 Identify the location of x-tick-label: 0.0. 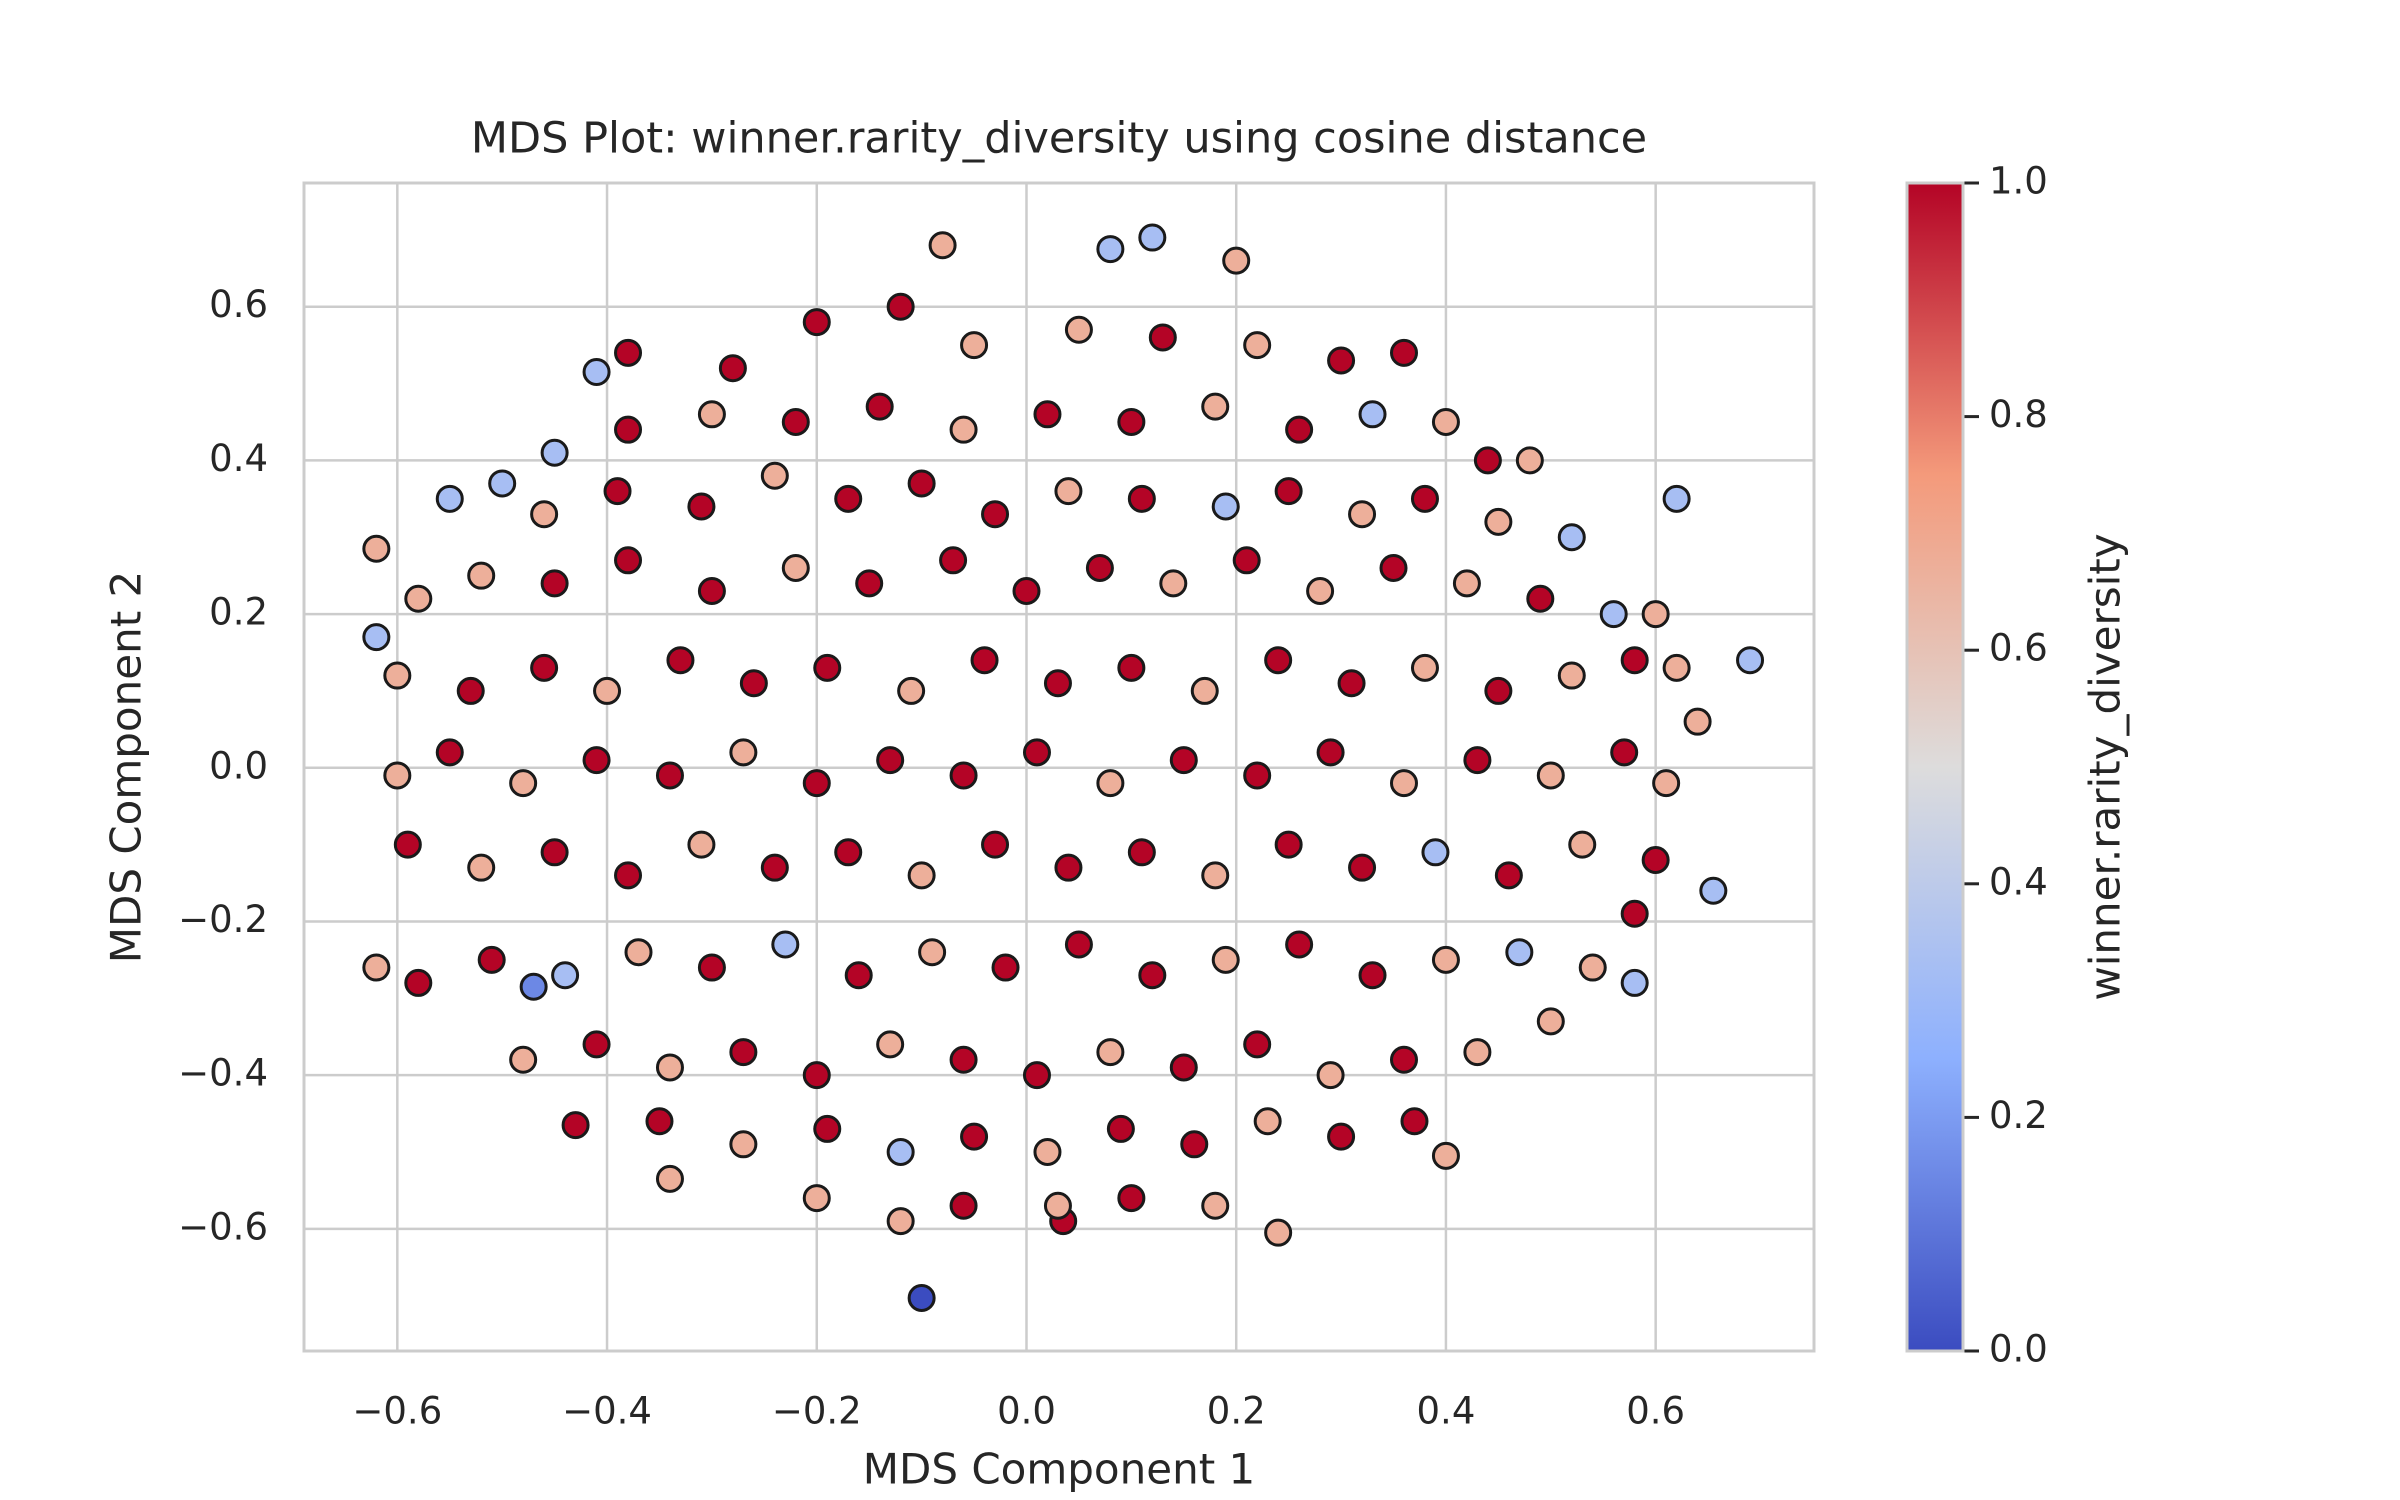
(1026, 1411).